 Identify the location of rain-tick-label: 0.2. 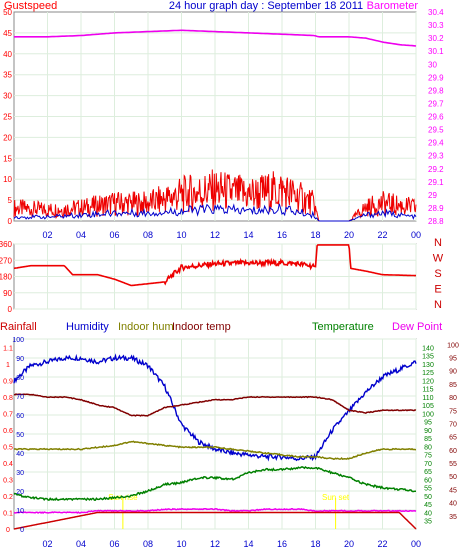
(8, 497).